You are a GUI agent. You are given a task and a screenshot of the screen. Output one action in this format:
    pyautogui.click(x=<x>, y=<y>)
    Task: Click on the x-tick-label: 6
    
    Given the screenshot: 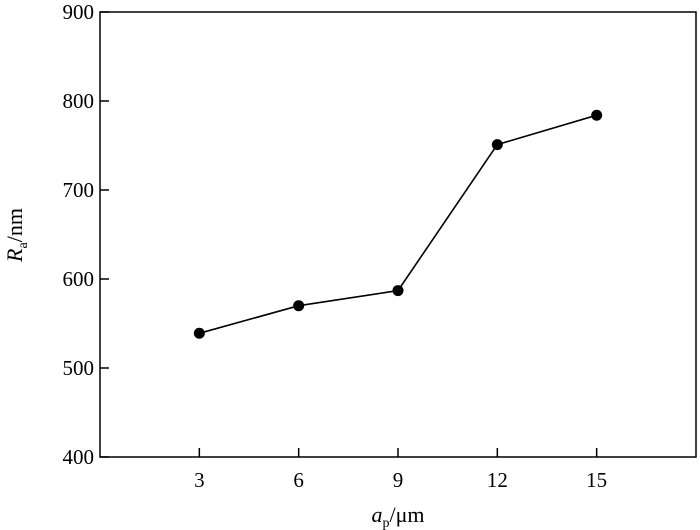 What is the action you would take?
    pyautogui.click(x=298, y=480)
    